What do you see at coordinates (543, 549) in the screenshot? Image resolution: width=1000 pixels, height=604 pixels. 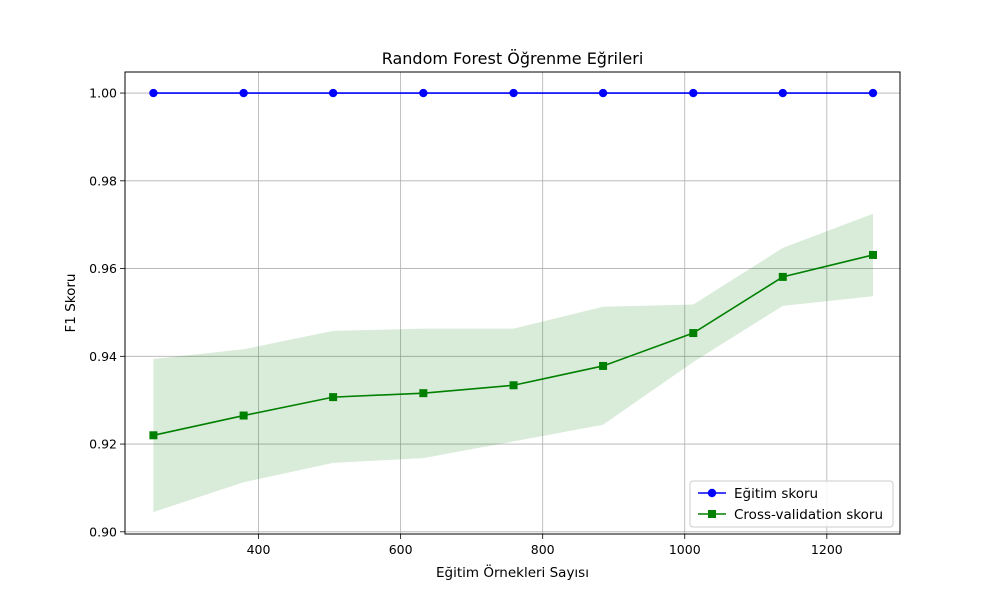 I see `x-tick-label: 800` at bounding box center [543, 549].